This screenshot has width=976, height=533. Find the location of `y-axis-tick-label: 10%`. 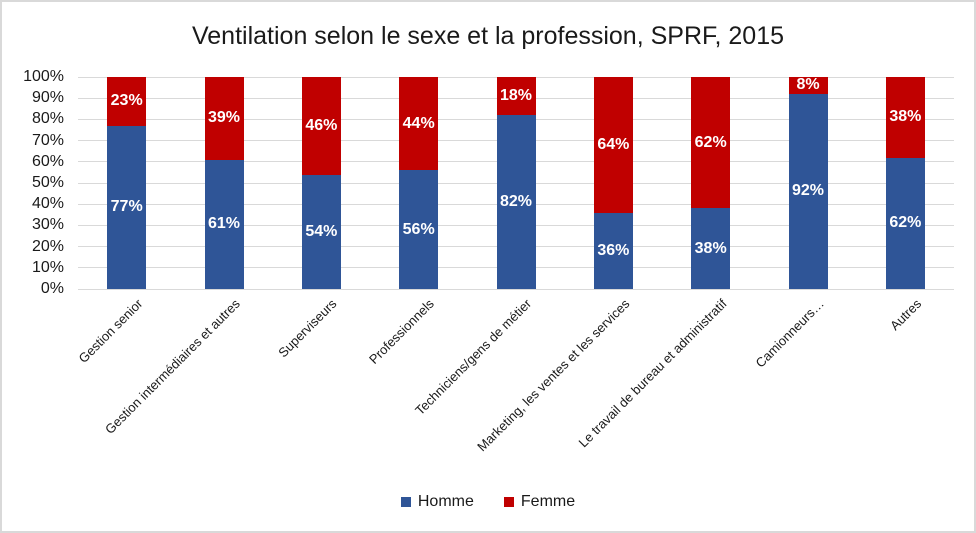

y-axis-tick-label: 10% is located at coordinates (47, 267).